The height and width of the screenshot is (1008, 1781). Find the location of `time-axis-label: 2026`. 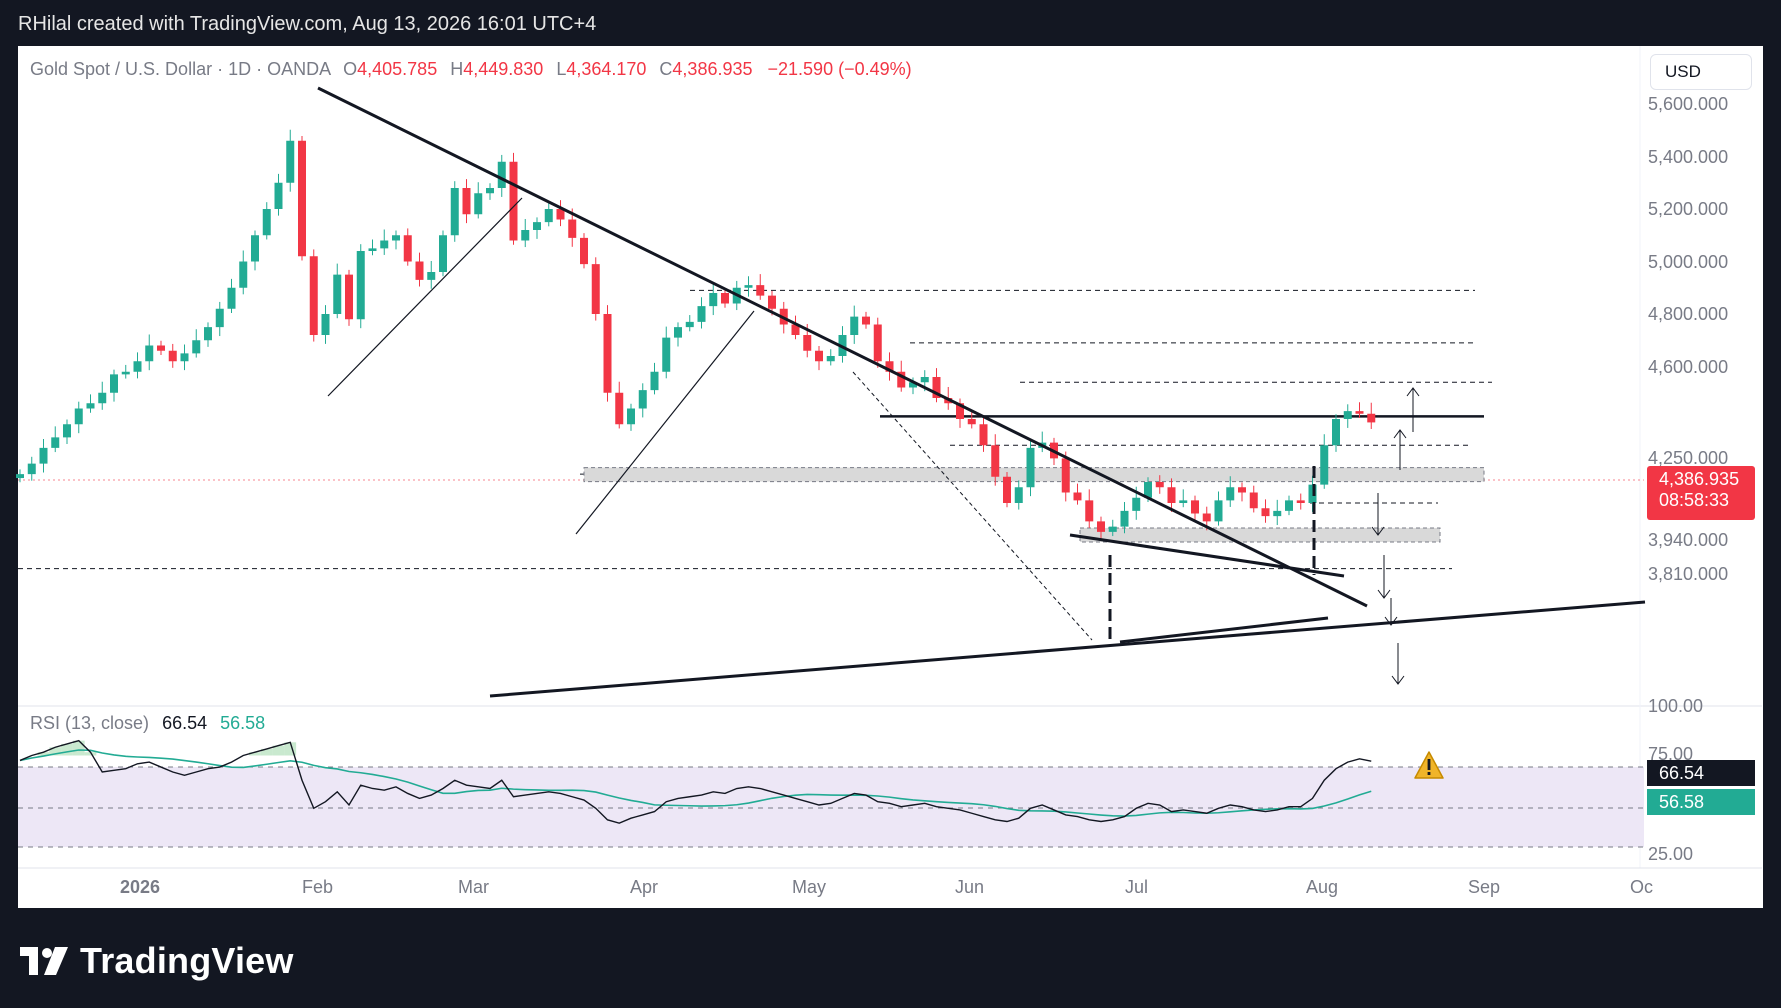

time-axis-label: 2026 is located at coordinates (140, 887).